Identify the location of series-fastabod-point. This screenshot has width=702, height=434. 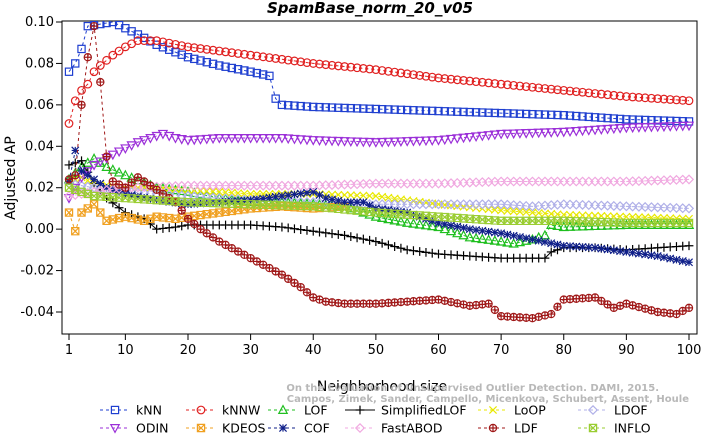
(689, 179).